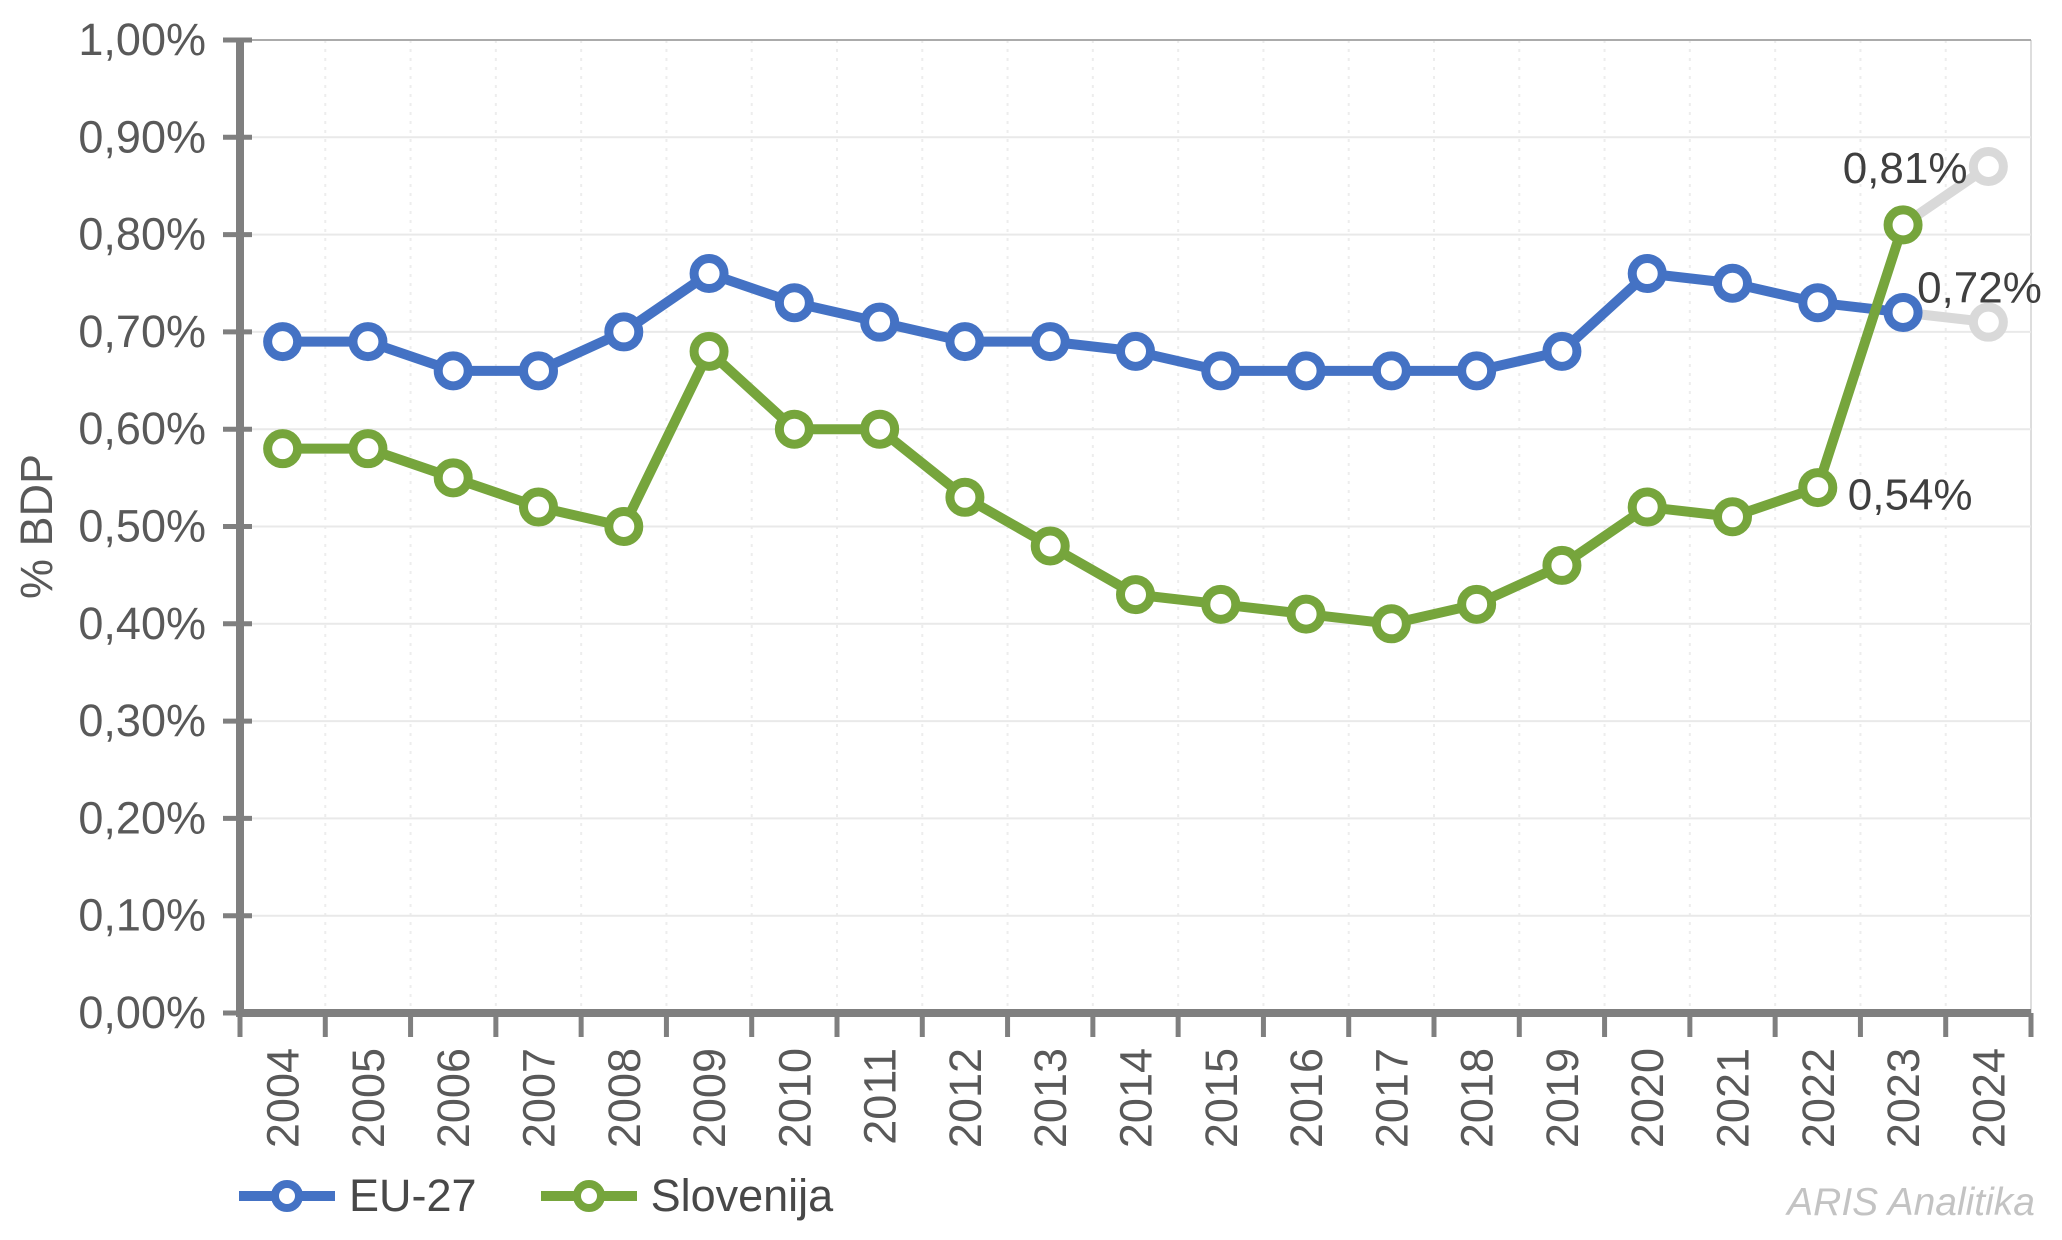 This screenshot has width=2062, height=1240. Describe the element at coordinates (742, 1195) in the screenshot. I see `legend-label-slovenija: Slovenija` at that location.